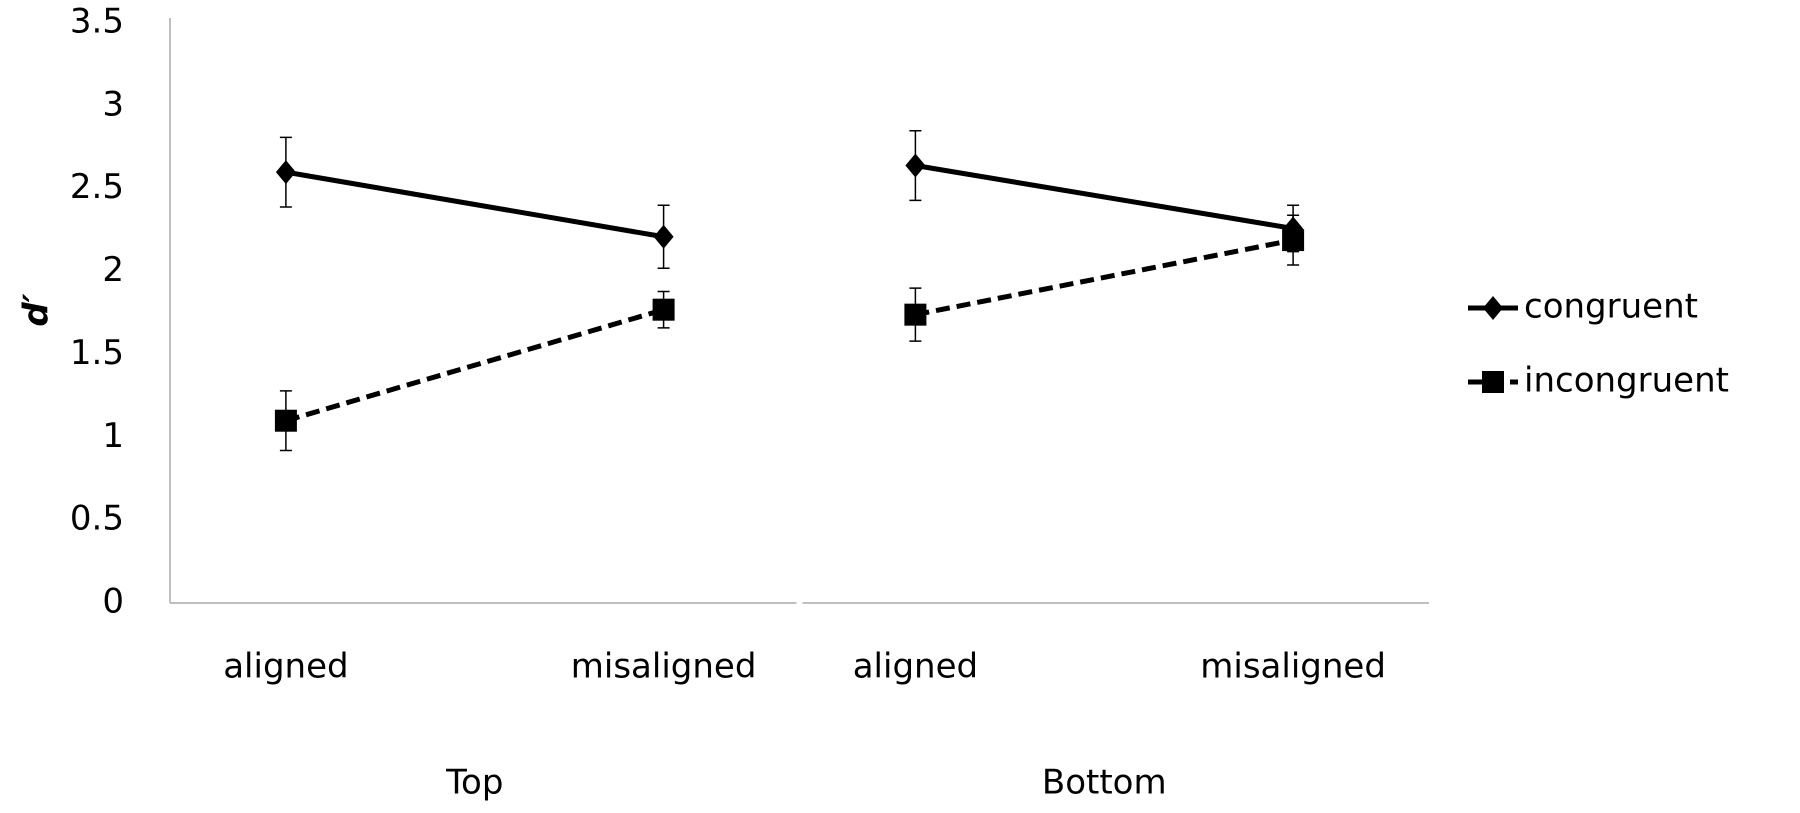 The image size is (1800, 813). I want to click on y-tick-label: 3, so click(113, 104).